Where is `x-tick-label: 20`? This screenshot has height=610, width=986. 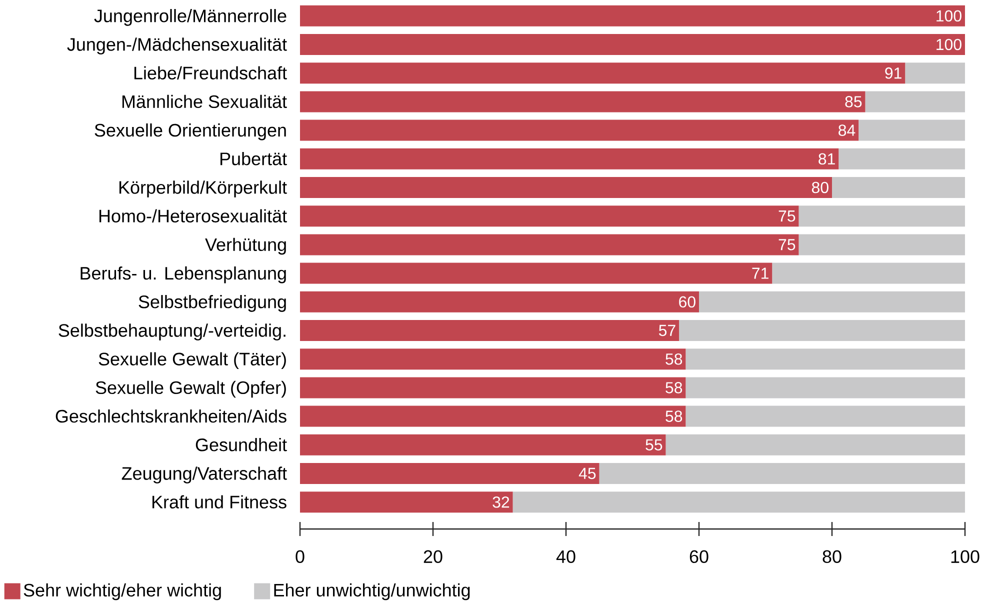 x-tick-label: 20 is located at coordinates (433, 556).